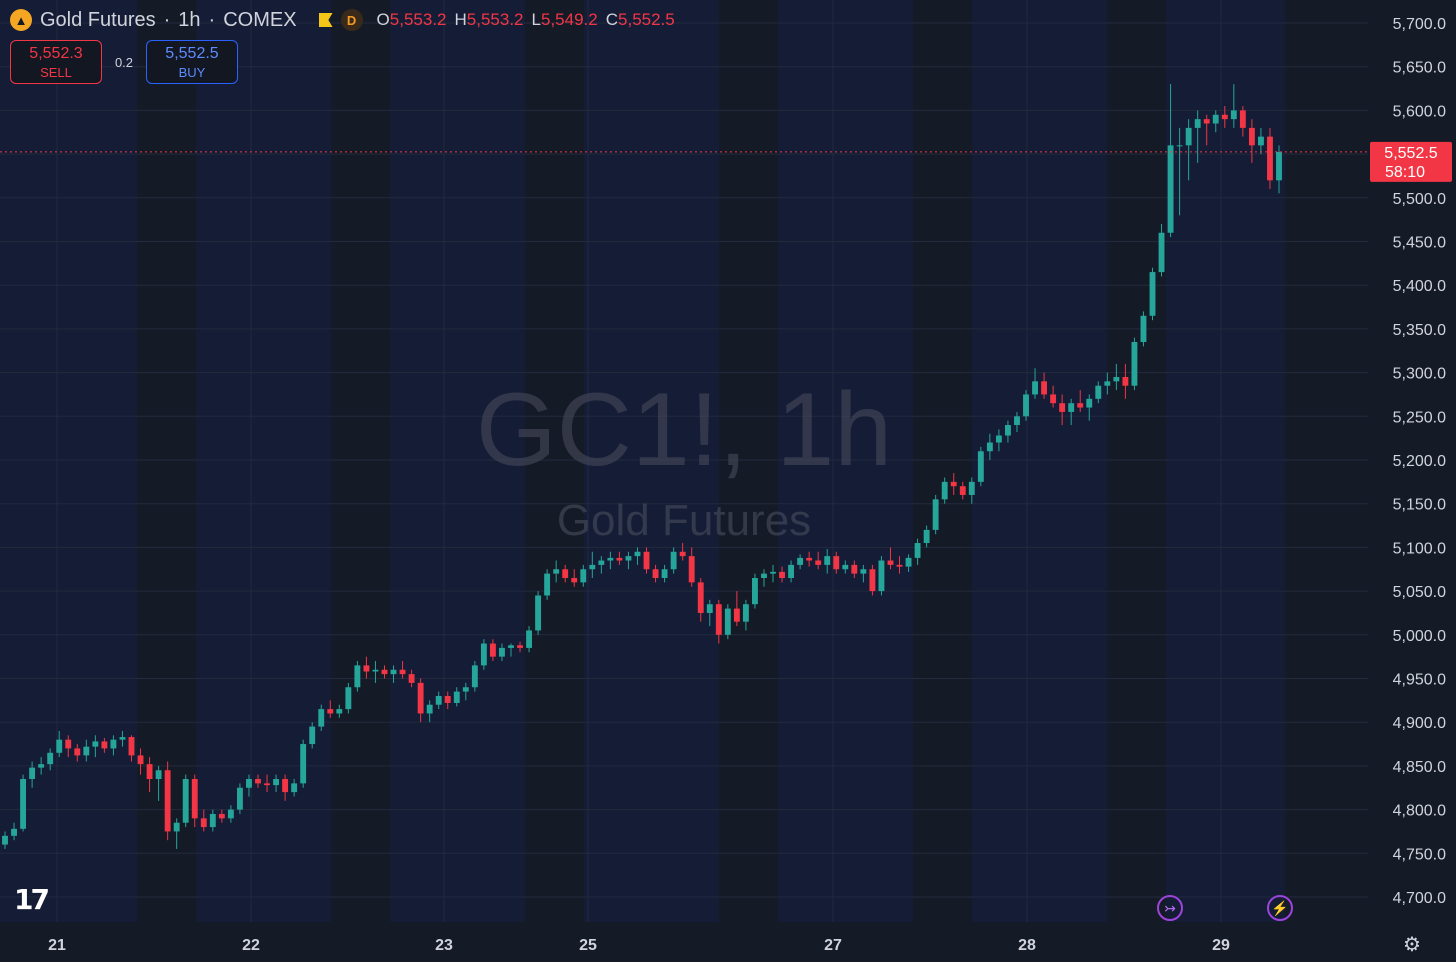  What do you see at coordinates (56, 62) in the screenshot?
I see `sell-button: 5,552.3 SELL` at bounding box center [56, 62].